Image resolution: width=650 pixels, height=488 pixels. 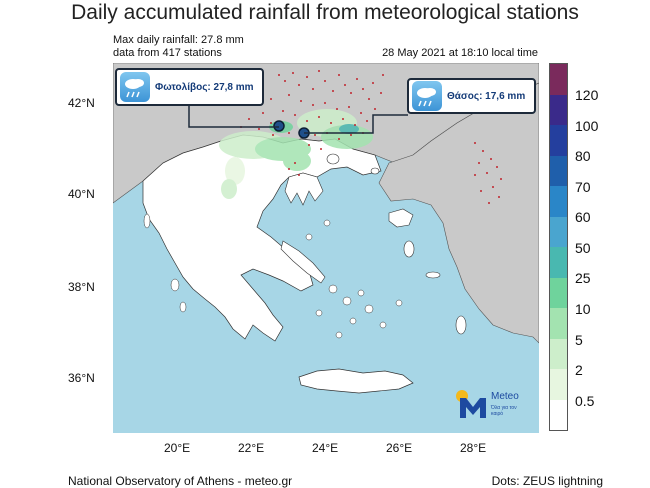 I want to click on lon-label-24: 24°E, so click(x=325, y=448).